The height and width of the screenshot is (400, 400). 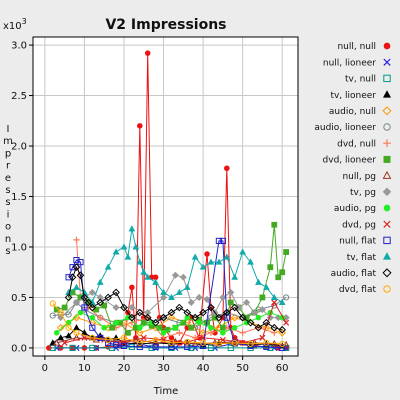 I want to click on y-axis-label-letter: p, so click(x=8, y=153).